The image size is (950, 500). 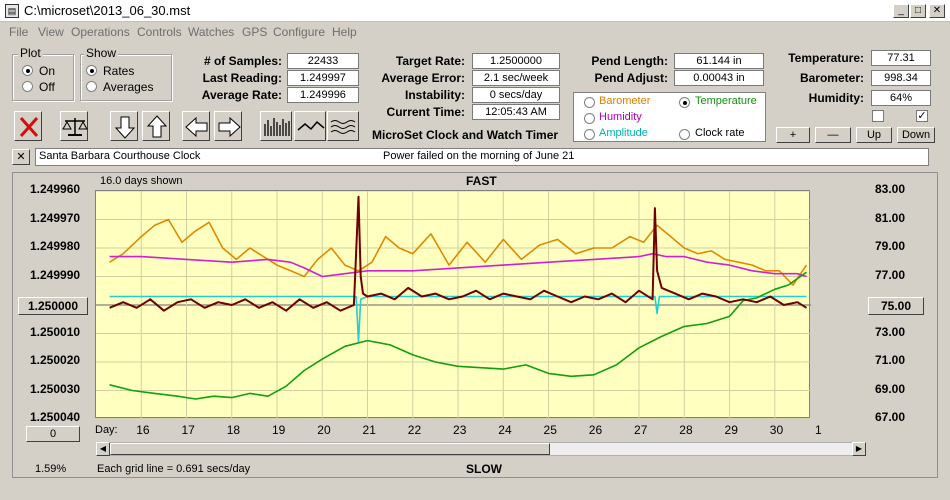 What do you see at coordinates (720, 133) in the screenshot?
I see `clock-rate-option-label: Clock rate` at bounding box center [720, 133].